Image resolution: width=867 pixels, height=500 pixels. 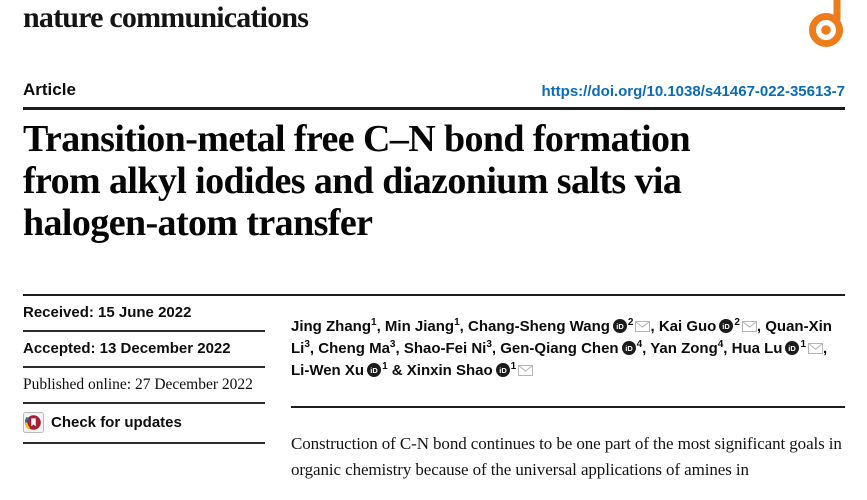 What do you see at coordinates (708, 326) in the screenshot?
I see `author: Kai Guo iD 2` at bounding box center [708, 326].